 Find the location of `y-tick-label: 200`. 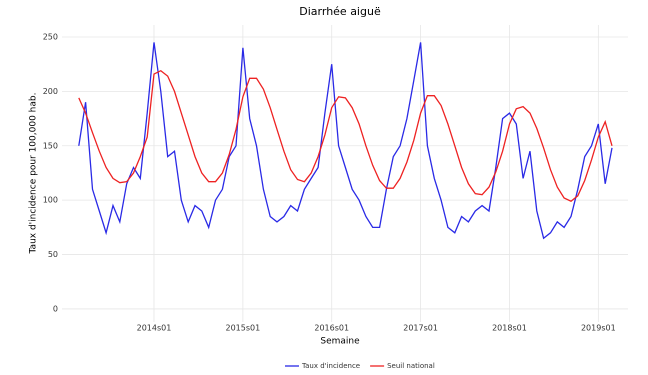

y-tick-label: 200 is located at coordinates (50, 91).